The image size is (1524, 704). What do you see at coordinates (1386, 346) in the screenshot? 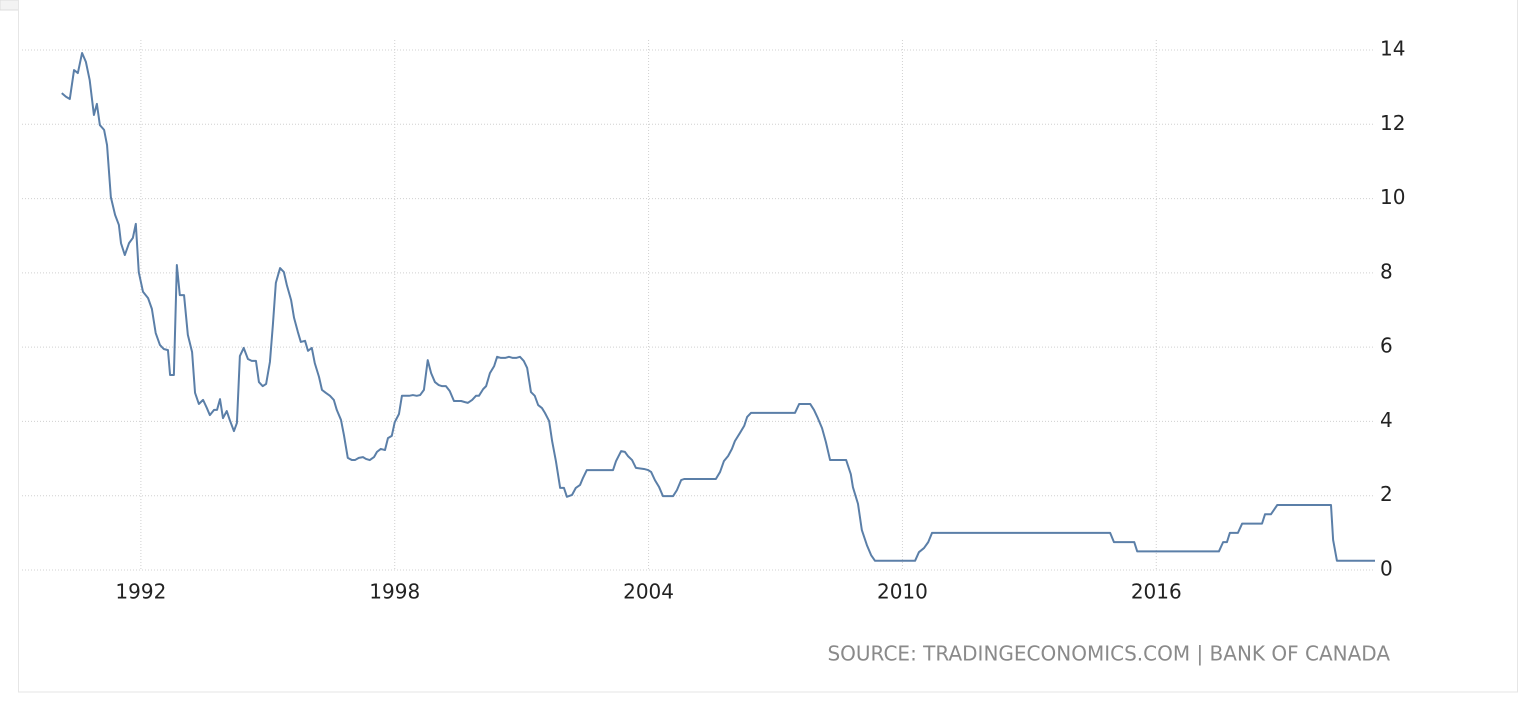
I see `y-tick-label: 6` at bounding box center [1386, 346].